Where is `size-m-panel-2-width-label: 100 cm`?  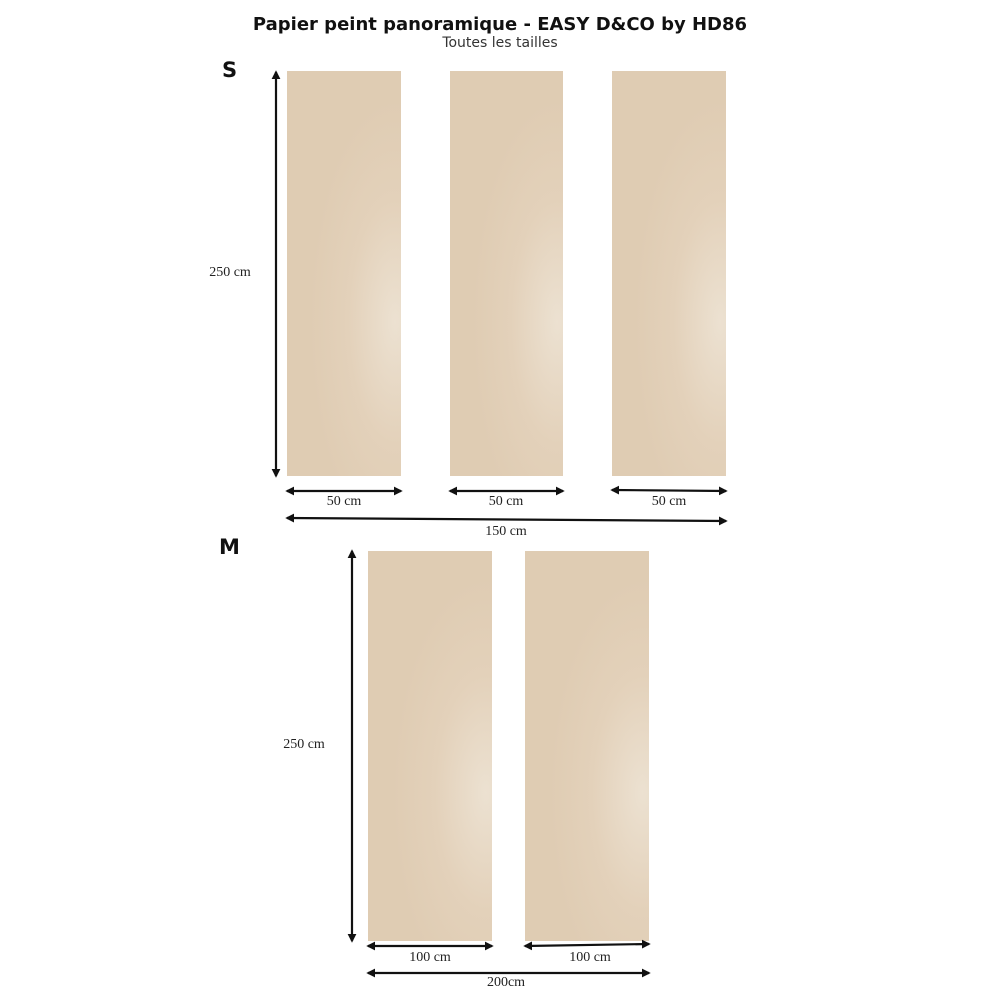
size-m-panel-2-width-label: 100 cm is located at coordinates (590, 957).